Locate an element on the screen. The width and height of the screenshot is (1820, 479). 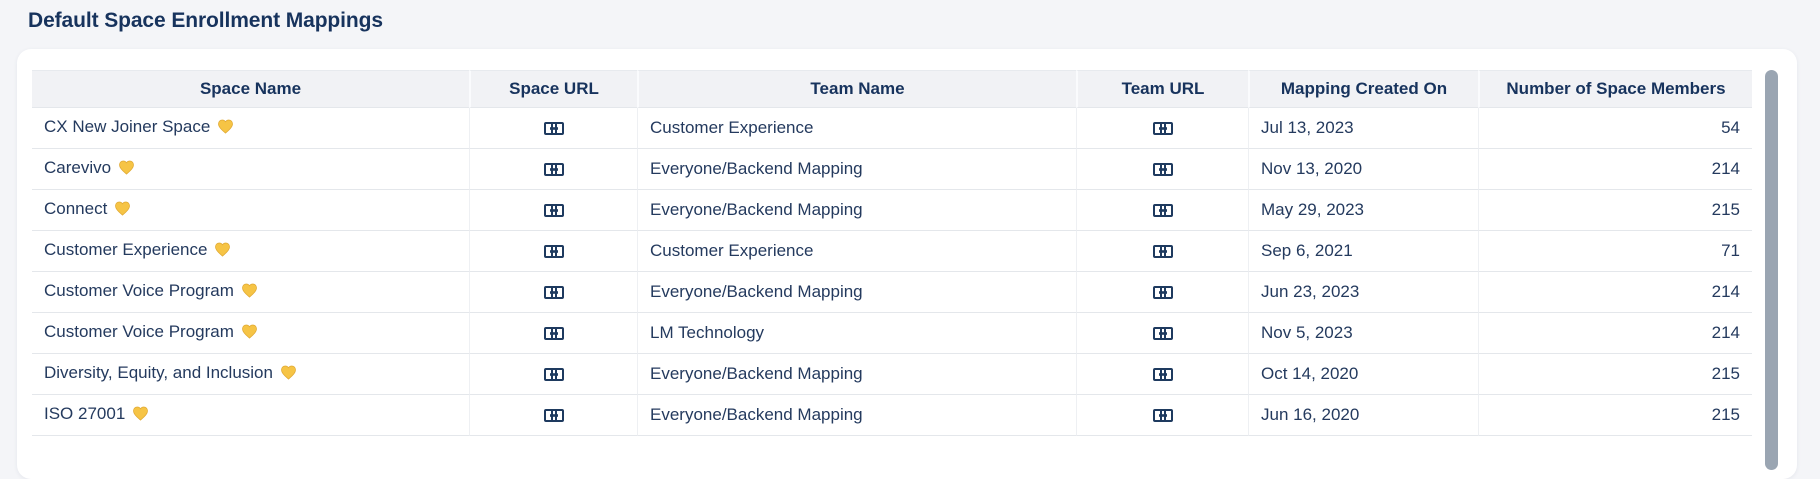
space-name-cell: Customer Experience is located at coordinates (250, 251).